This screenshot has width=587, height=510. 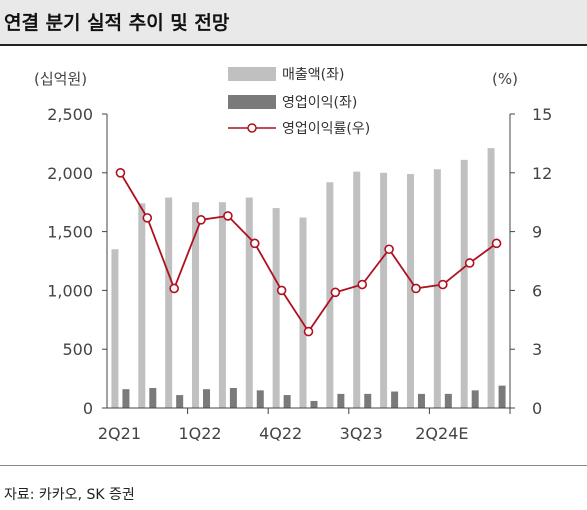 What do you see at coordinates (70, 173) in the screenshot?
I see `left-tick-label: 2,000` at bounding box center [70, 173].